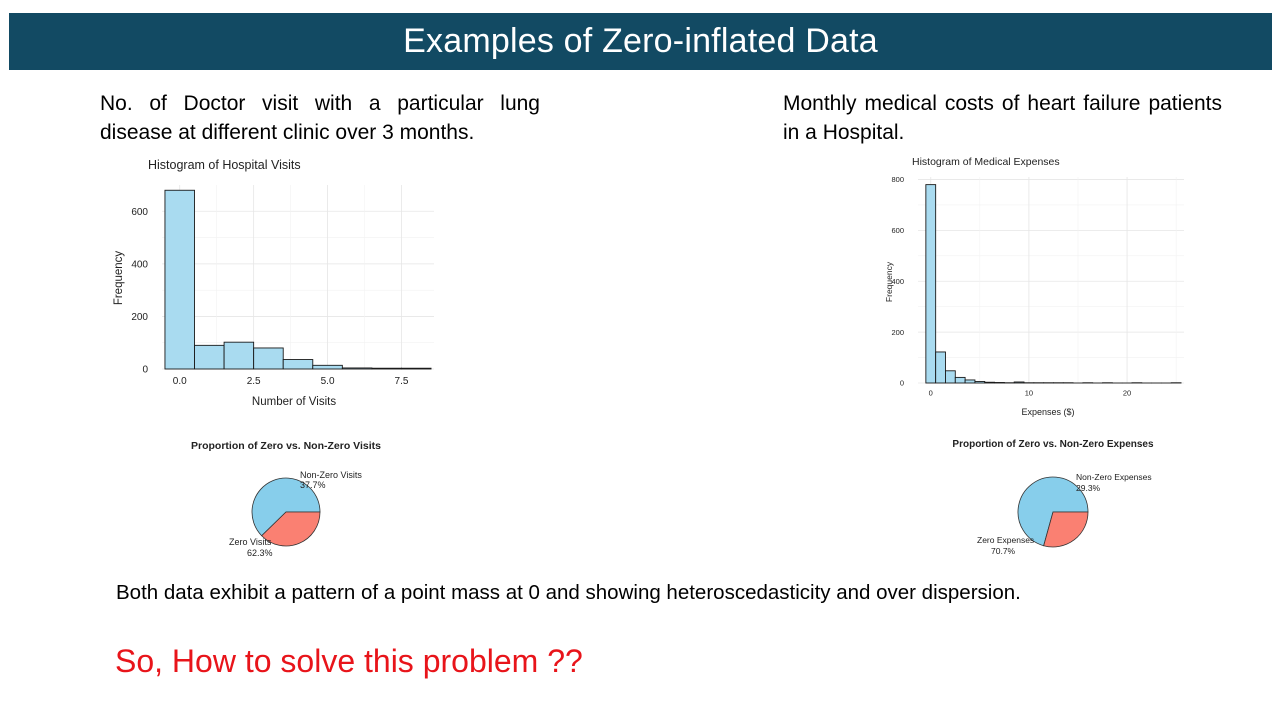 The width and height of the screenshot is (1280, 720). Describe the element at coordinates (1003, 551) in the screenshot. I see `slice-percent-zero: 70.7%` at that location.